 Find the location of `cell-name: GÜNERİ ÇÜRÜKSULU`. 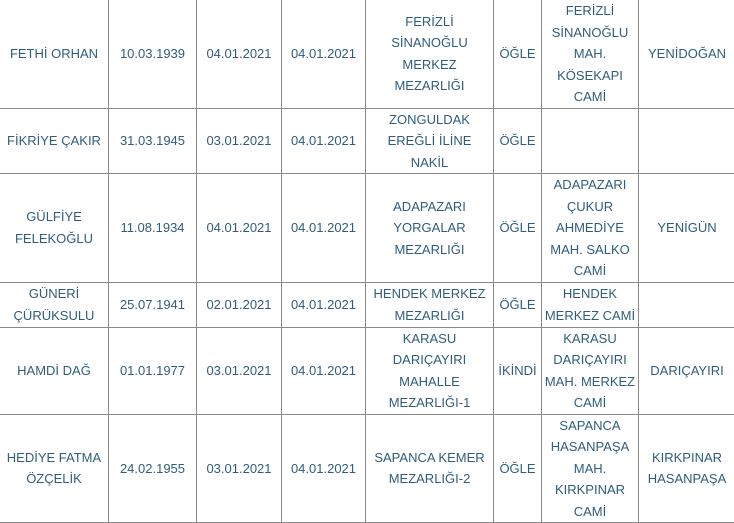

cell-name: GÜNERİ ÇÜRÜKSULU is located at coordinates (54, 304).